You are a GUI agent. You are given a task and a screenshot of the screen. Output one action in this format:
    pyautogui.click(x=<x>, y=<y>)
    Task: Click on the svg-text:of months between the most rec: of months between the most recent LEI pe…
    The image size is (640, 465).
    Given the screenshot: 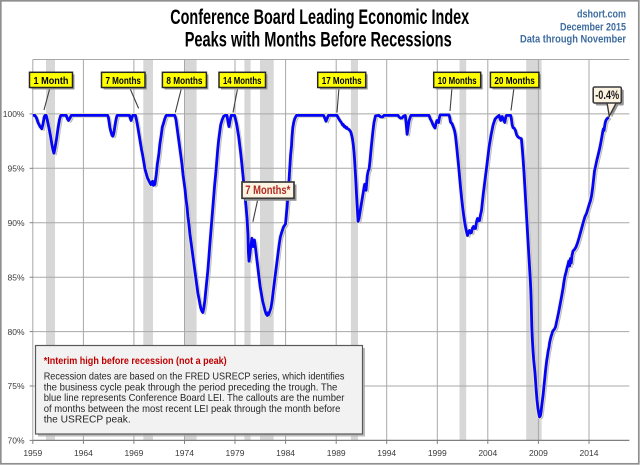 What is the action you would take?
    pyautogui.click(x=192, y=409)
    